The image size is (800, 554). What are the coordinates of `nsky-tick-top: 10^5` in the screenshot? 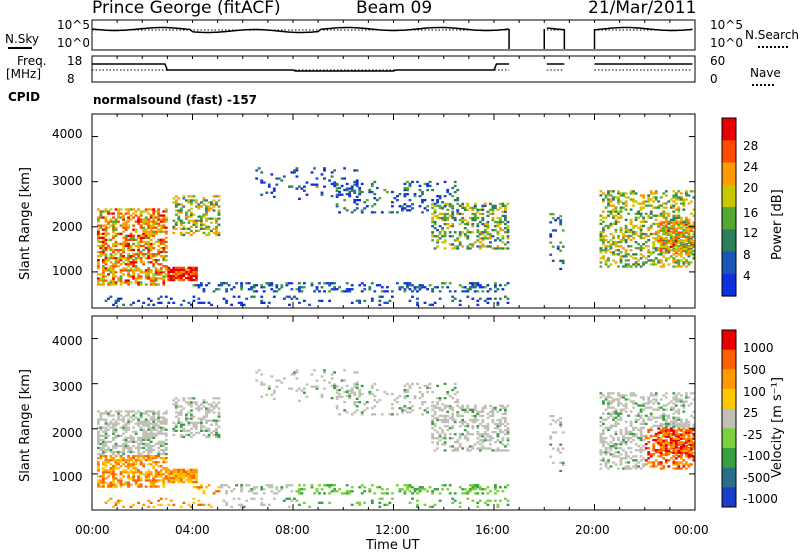 It's located at (73, 25).